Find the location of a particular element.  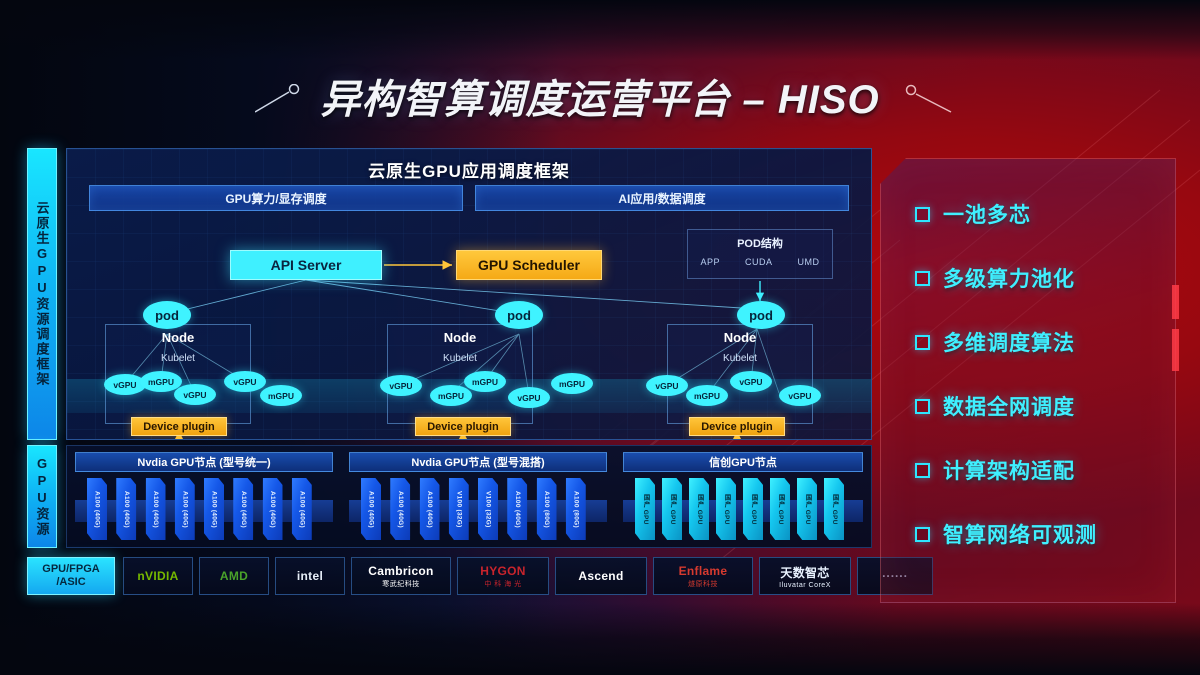

vendor-cell-ascend-logo: Ascend is located at coordinates (601, 576).